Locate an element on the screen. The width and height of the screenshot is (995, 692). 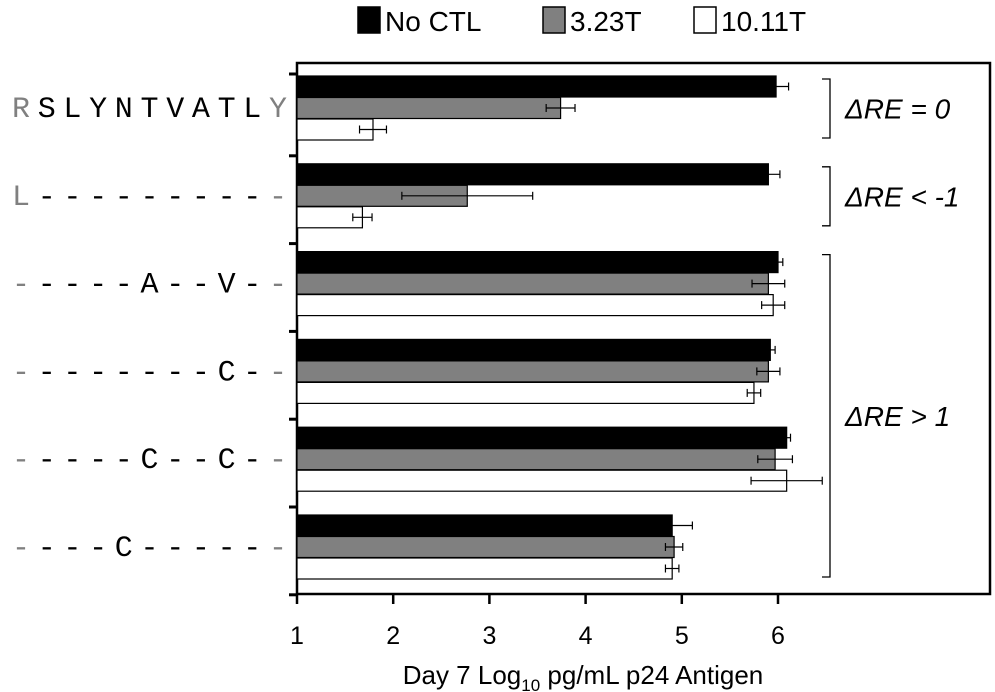
x-tick-label-5: 6 is located at coordinates (778, 636).